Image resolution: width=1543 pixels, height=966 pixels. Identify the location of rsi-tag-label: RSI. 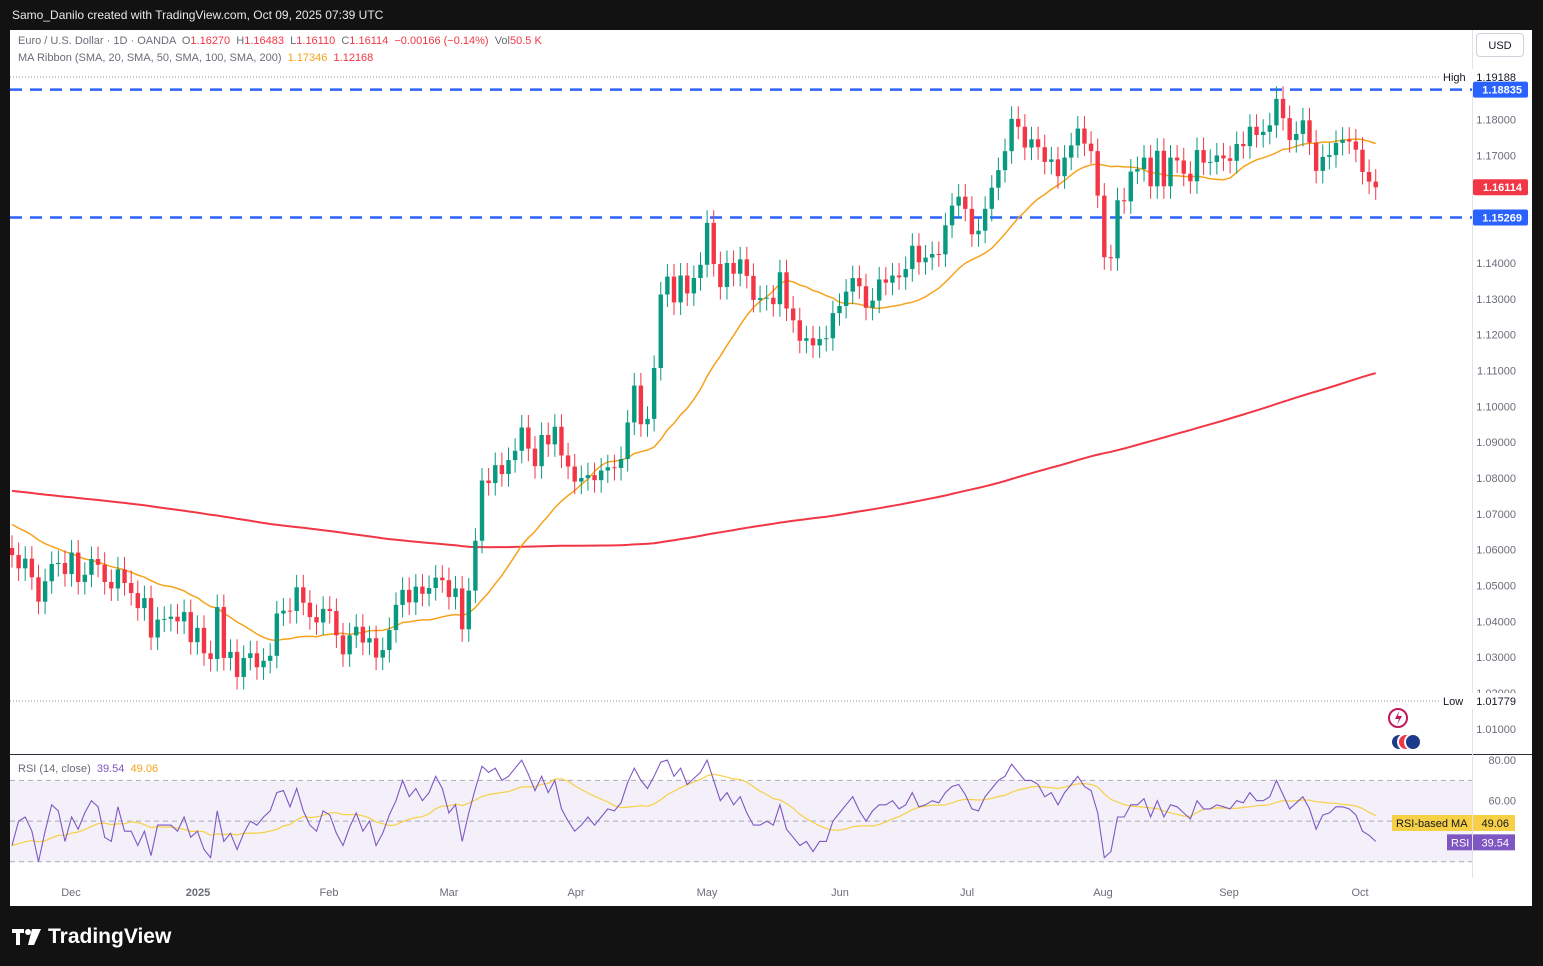
(1460, 843).